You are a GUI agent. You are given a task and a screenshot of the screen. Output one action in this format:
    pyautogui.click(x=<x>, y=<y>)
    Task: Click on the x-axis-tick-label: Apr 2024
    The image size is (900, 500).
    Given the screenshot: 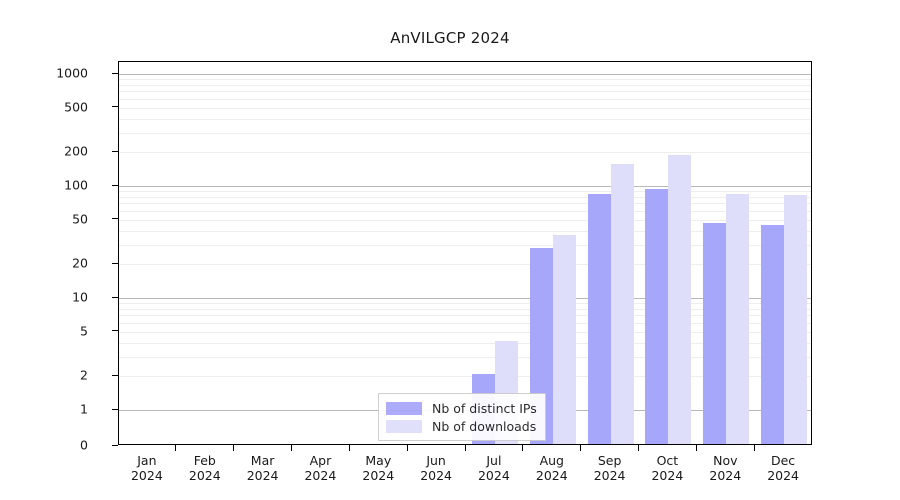 What is the action you would take?
    pyautogui.click(x=320, y=468)
    